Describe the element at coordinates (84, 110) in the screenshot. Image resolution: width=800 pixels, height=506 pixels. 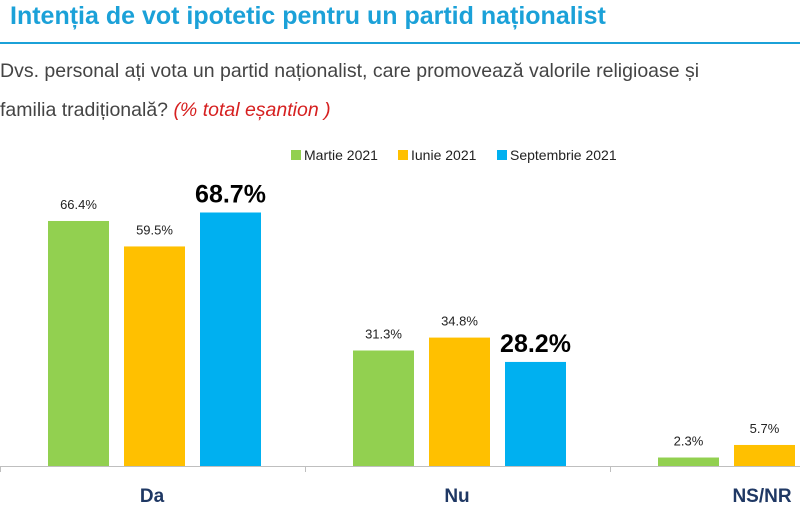
I see `question-text: familia tradițională?` at that location.